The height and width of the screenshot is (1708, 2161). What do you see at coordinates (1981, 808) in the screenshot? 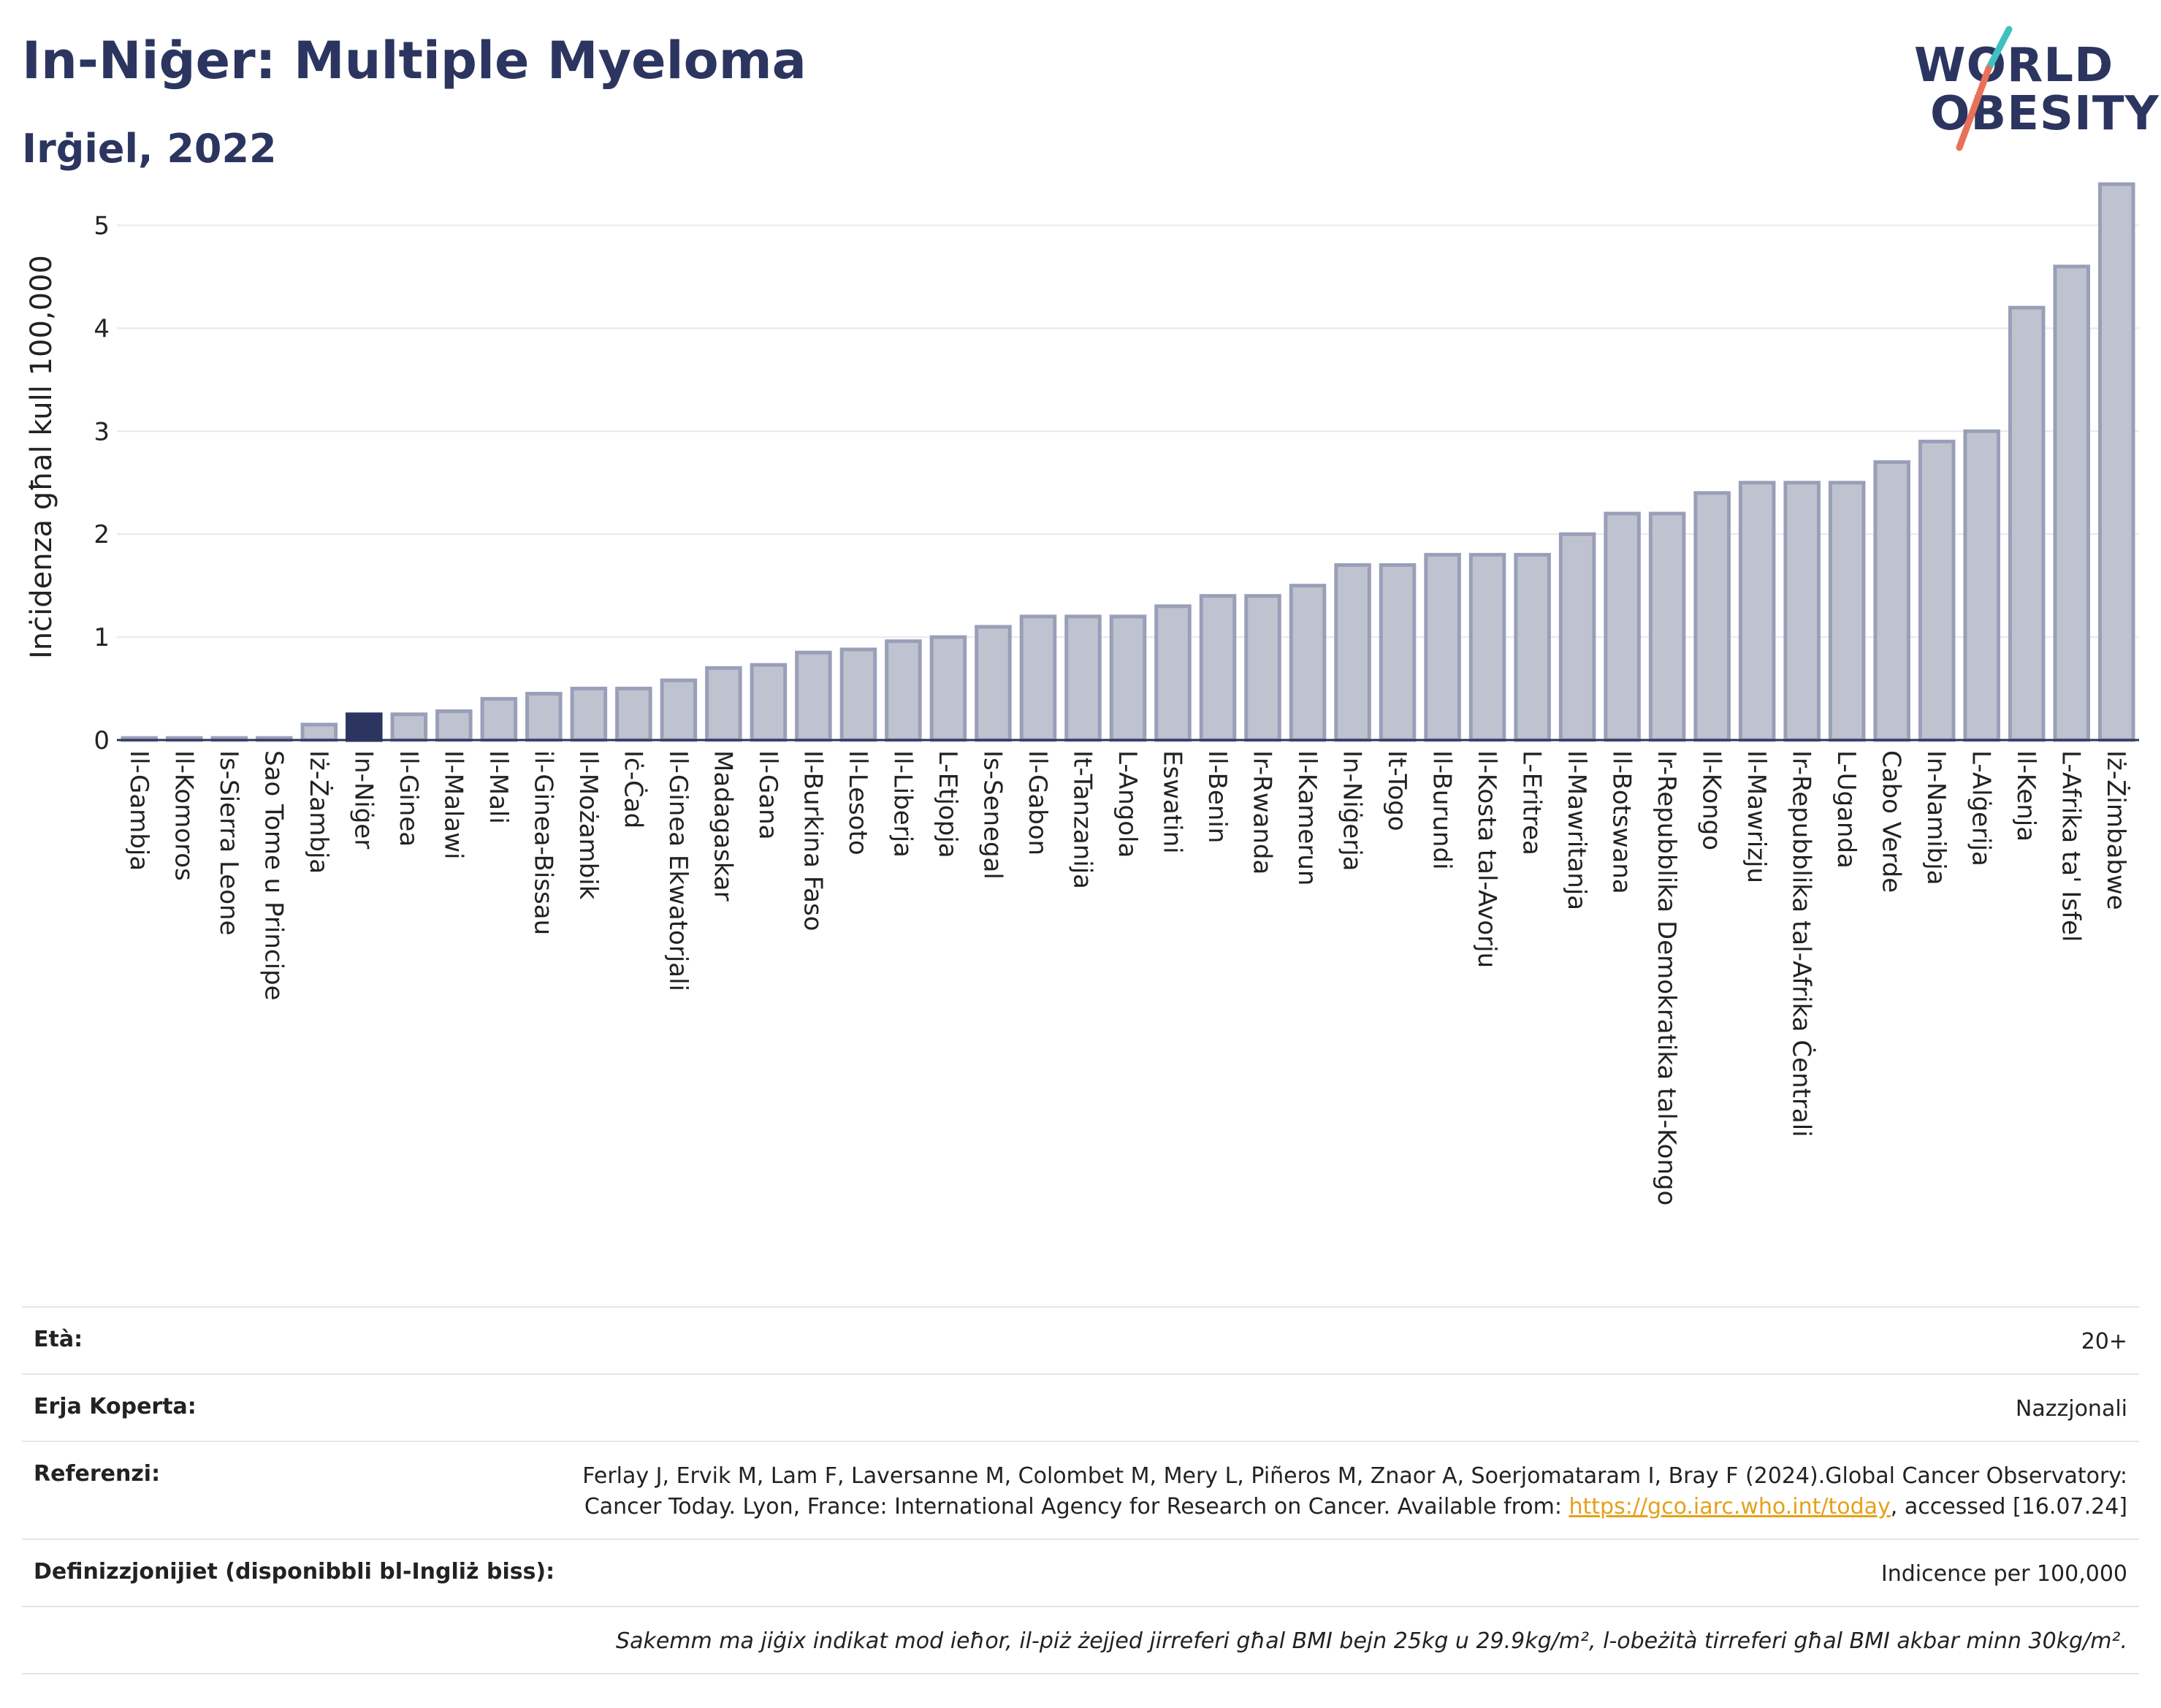
I see `x-tick-label: L-Alġerija` at bounding box center [1981, 808].